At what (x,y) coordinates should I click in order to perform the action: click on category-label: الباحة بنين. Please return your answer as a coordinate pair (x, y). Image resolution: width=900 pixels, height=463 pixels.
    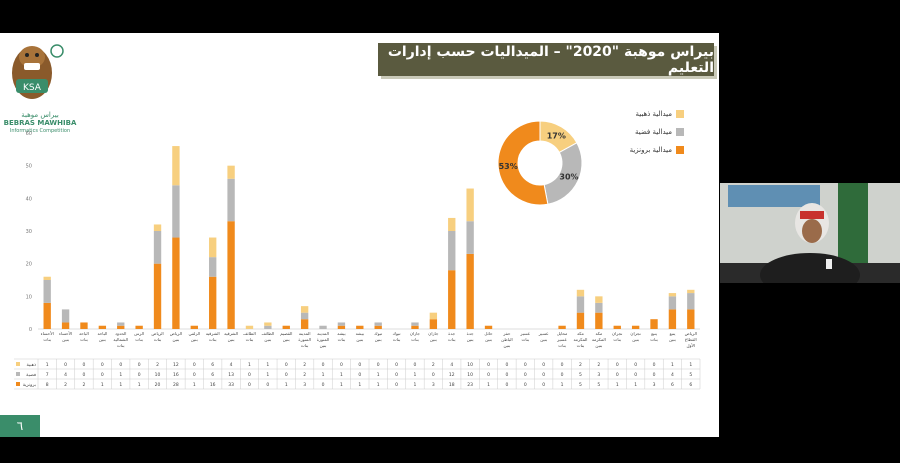
    Looking at the image, I should click on (102, 336).